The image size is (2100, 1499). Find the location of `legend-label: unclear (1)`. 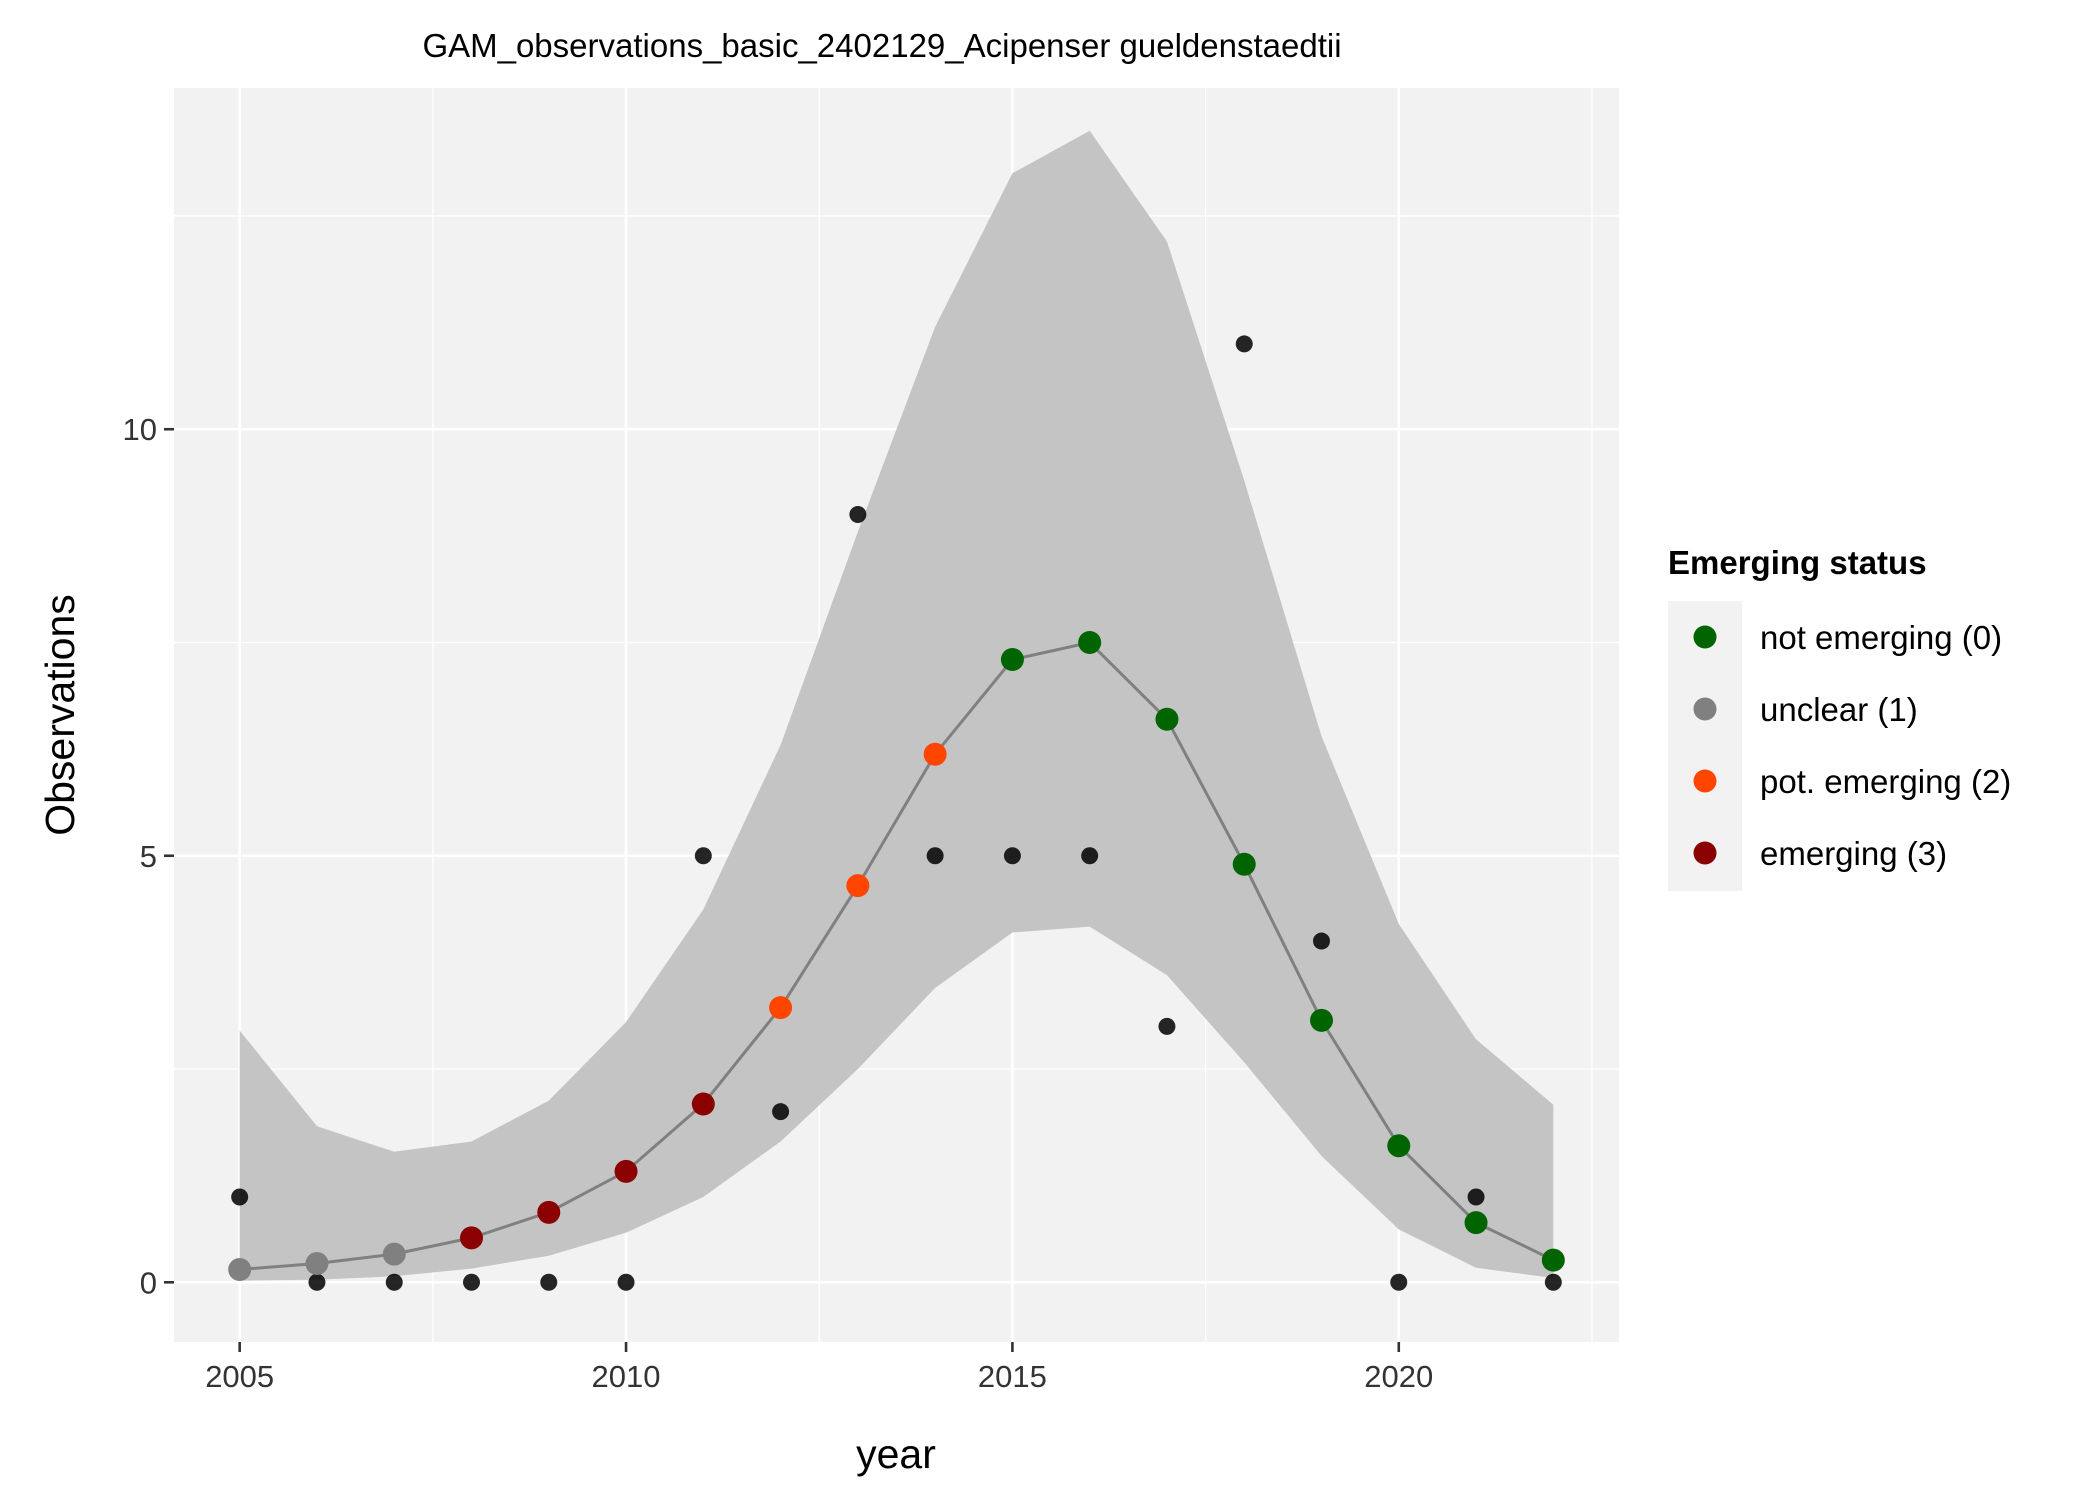

legend-label: unclear (1) is located at coordinates (1839, 709).